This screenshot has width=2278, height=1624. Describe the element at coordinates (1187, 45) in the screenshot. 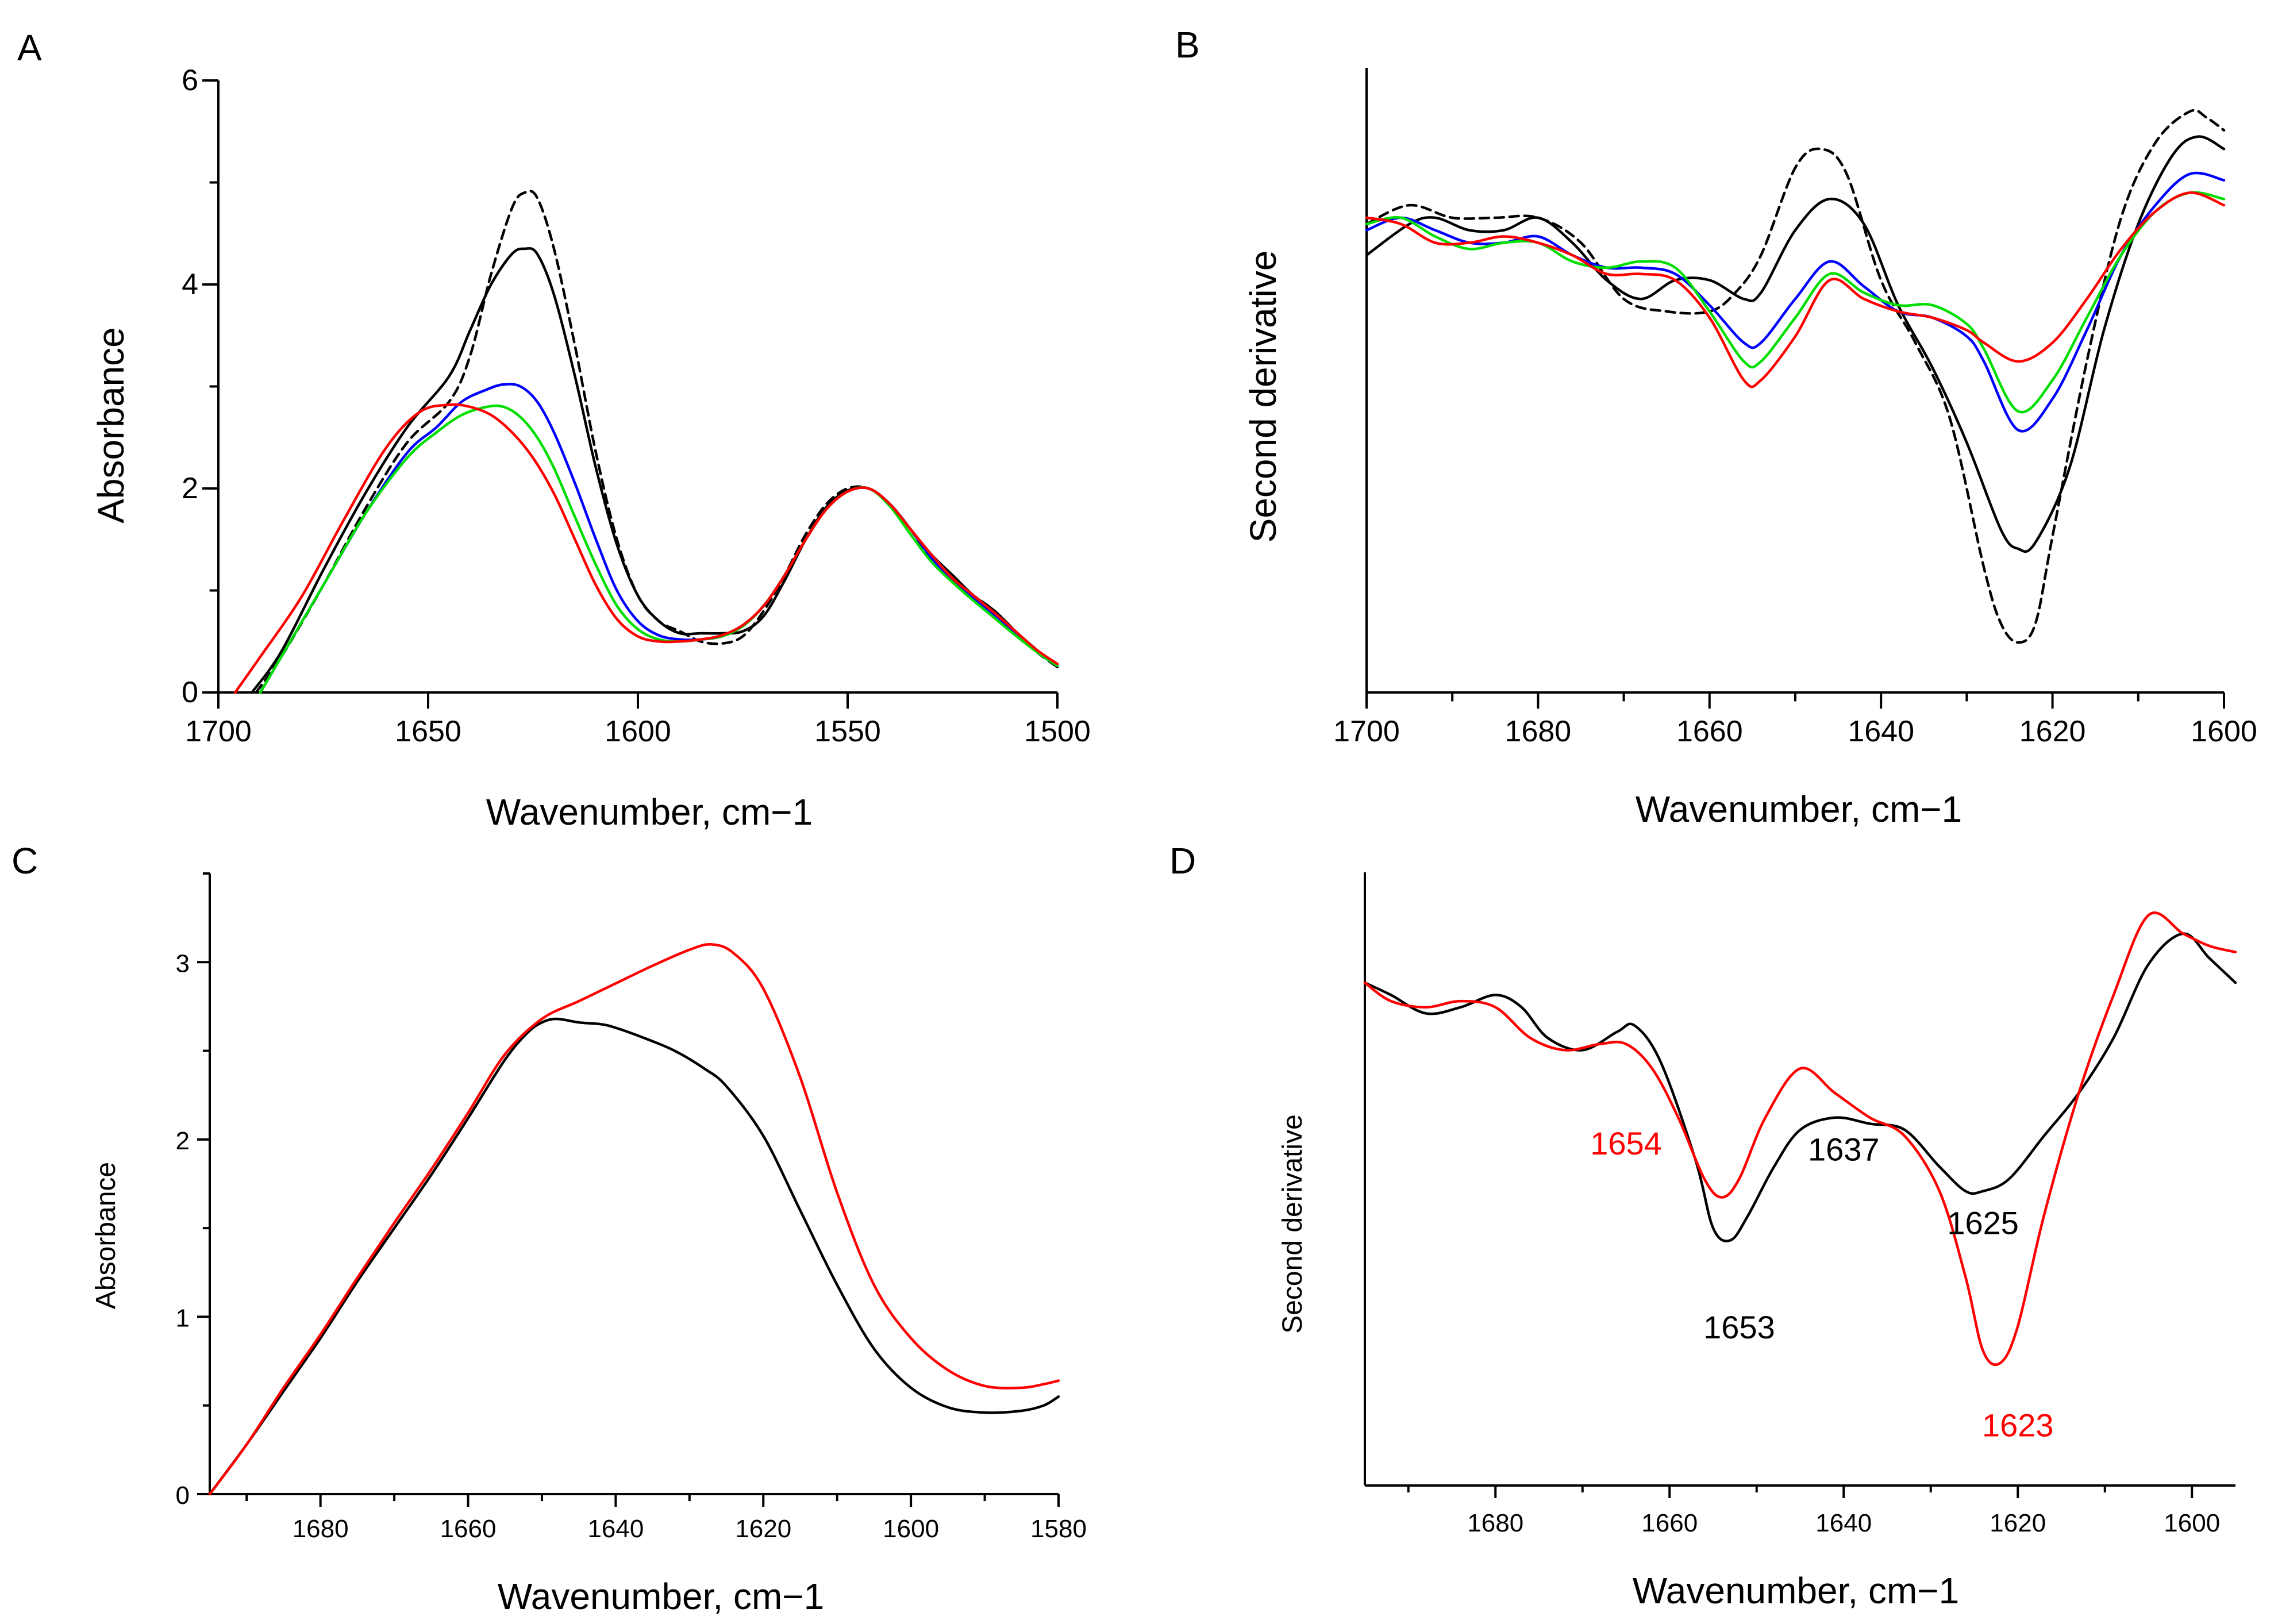

I see `panel-b-letter: B` at that location.